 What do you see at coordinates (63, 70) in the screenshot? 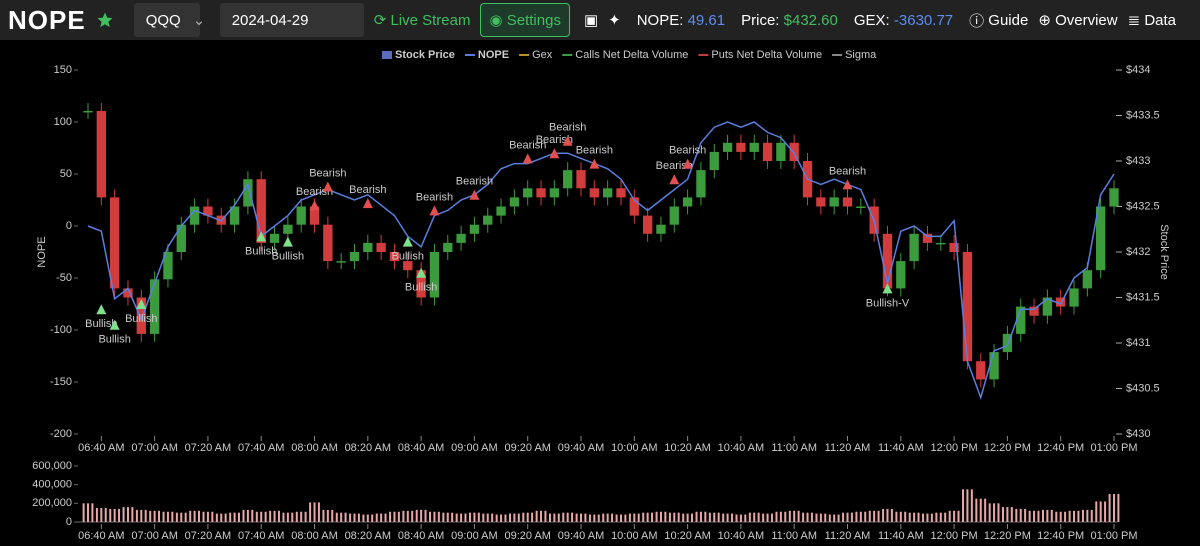
I see `y-tick-label: 150` at bounding box center [63, 70].